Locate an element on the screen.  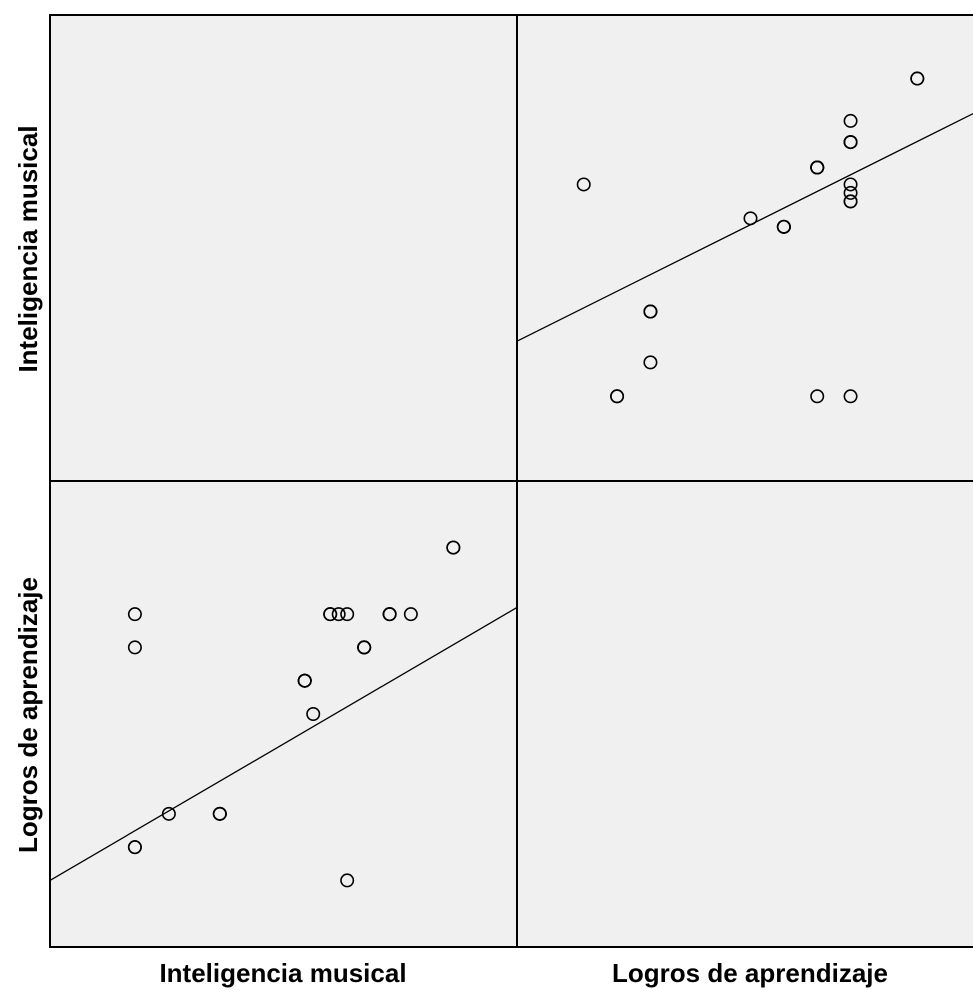
column-label-inteligencia-musical: Inteligencia musical is located at coordinates (282, 973).